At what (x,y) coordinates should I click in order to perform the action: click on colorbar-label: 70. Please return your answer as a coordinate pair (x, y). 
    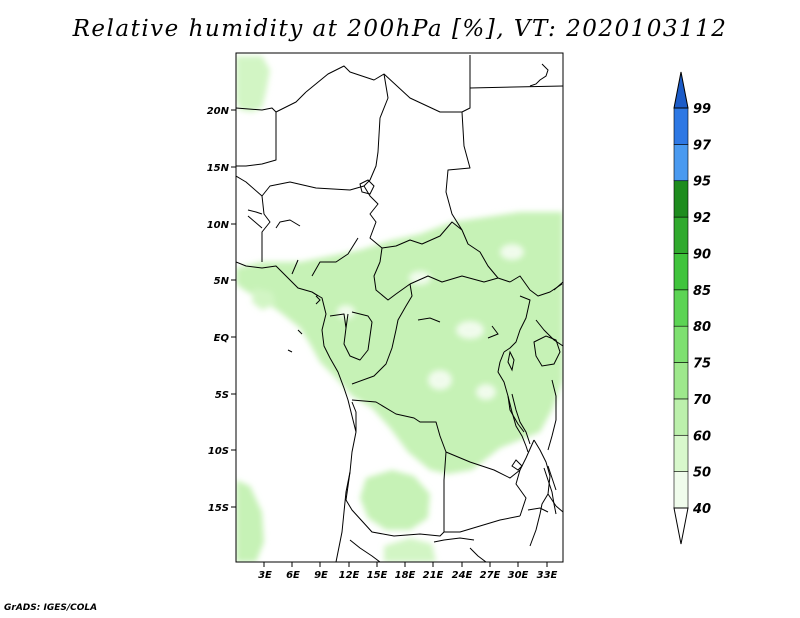
    Looking at the image, I should click on (702, 400).